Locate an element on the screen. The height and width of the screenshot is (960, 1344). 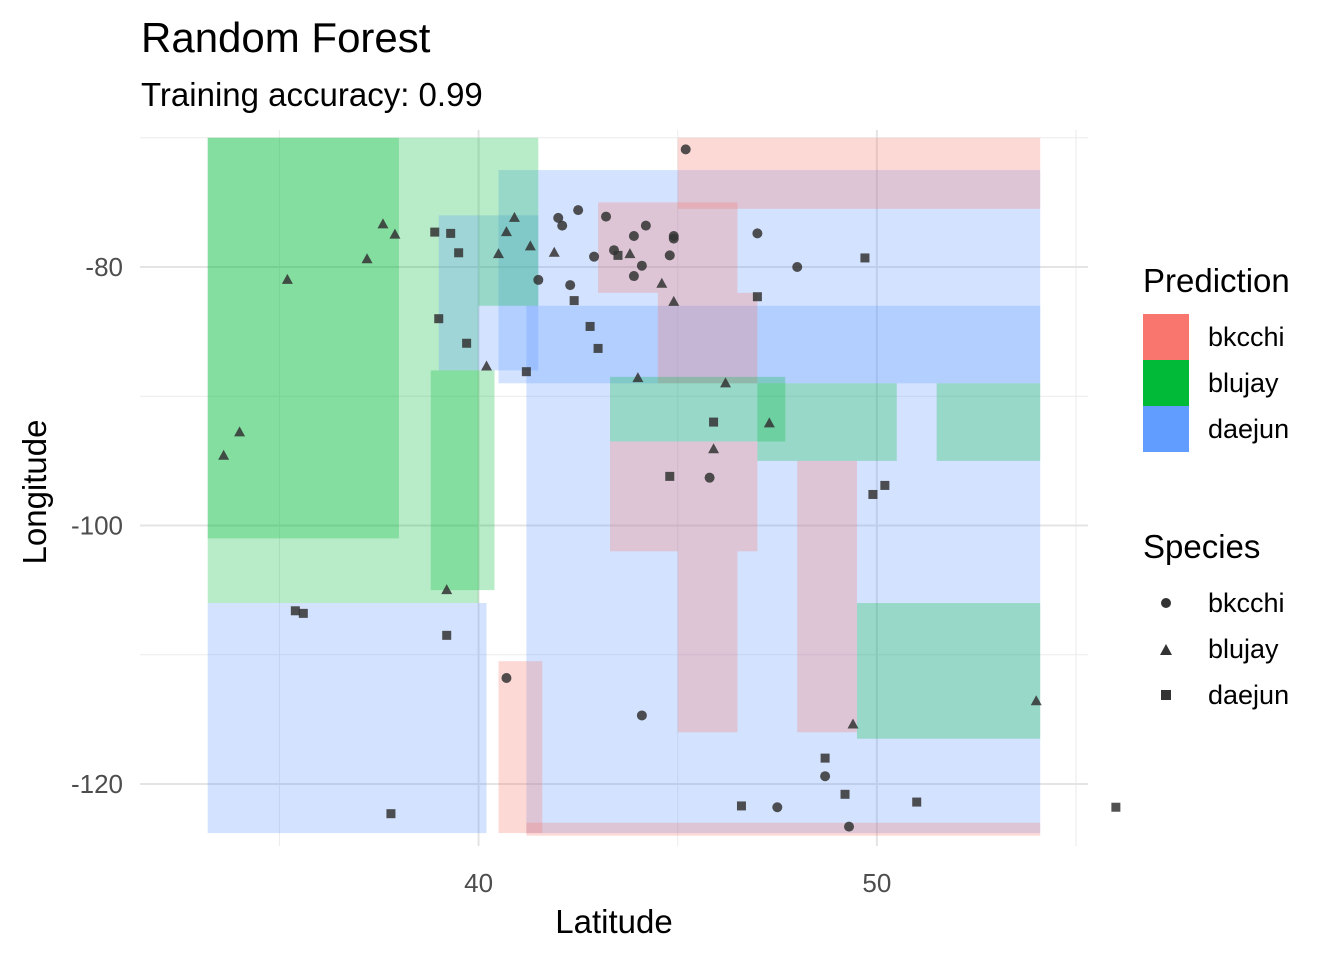
legend-item-species-bkcchi: bkcchi is located at coordinates (1216, 603).